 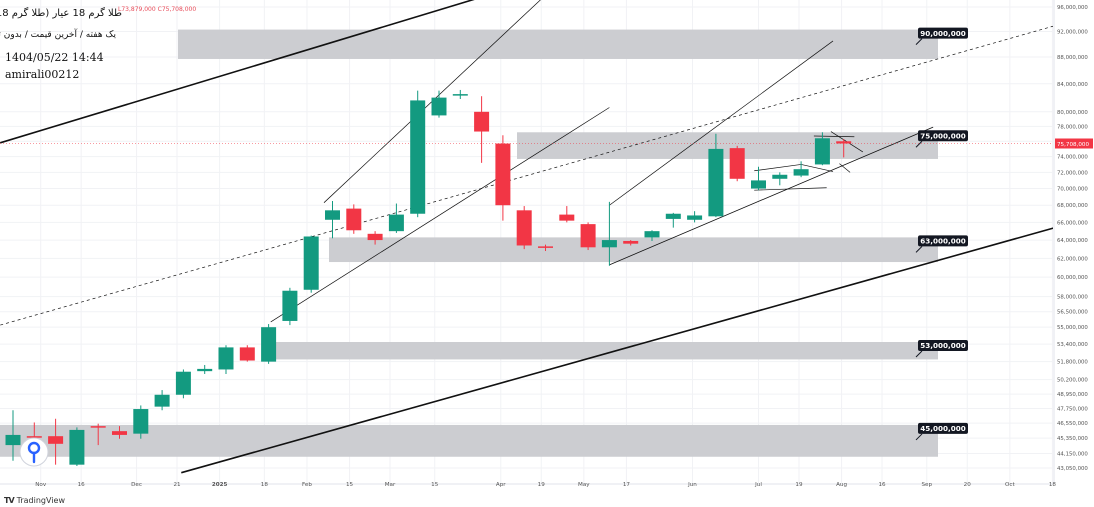 What do you see at coordinates (177, 485) in the screenshot?
I see `x-tick-label: 21` at bounding box center [177, 485].